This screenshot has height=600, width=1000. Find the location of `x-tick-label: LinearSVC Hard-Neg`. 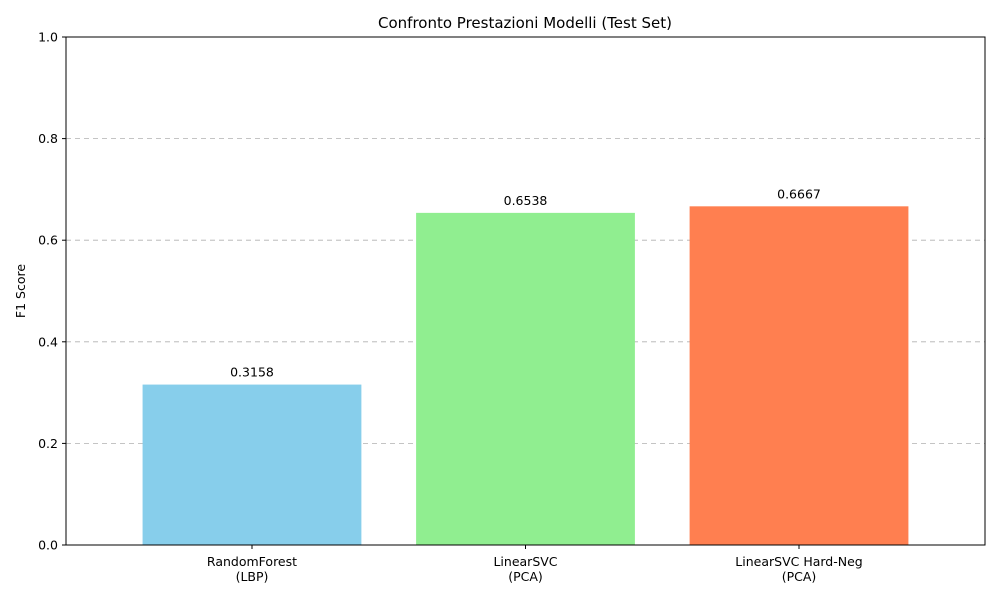

x-tick-label: LinearSVC Hard-Neg is located at coordinates (798, 561).